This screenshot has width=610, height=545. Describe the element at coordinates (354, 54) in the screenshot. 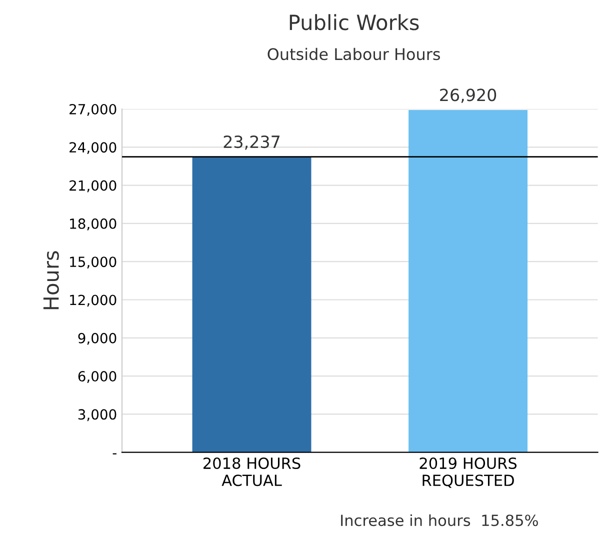

I see `chart-subtitle: Outside Labour Hours` at that location.